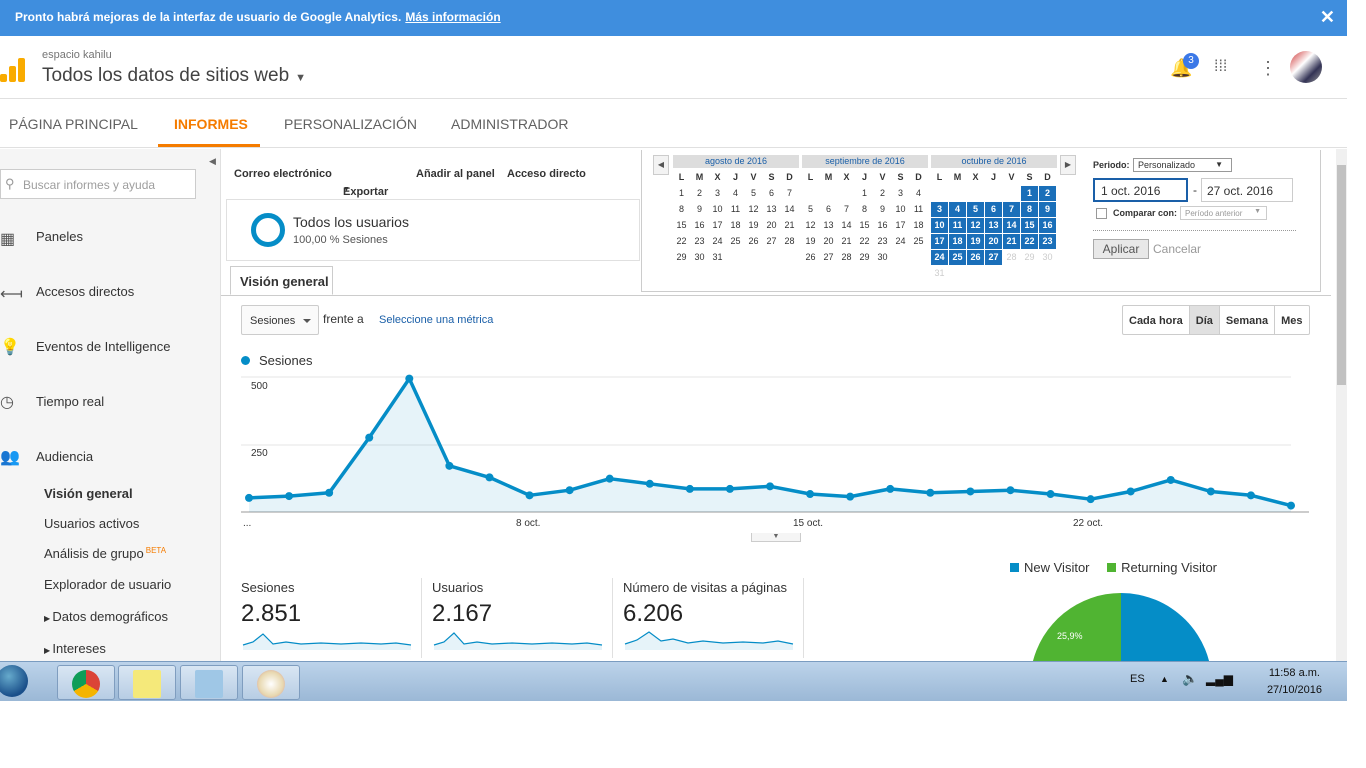 Image resolution: width=1366 pixels, height=768 pixels. I want to click on taskbar-notepad, so click(209, 682).